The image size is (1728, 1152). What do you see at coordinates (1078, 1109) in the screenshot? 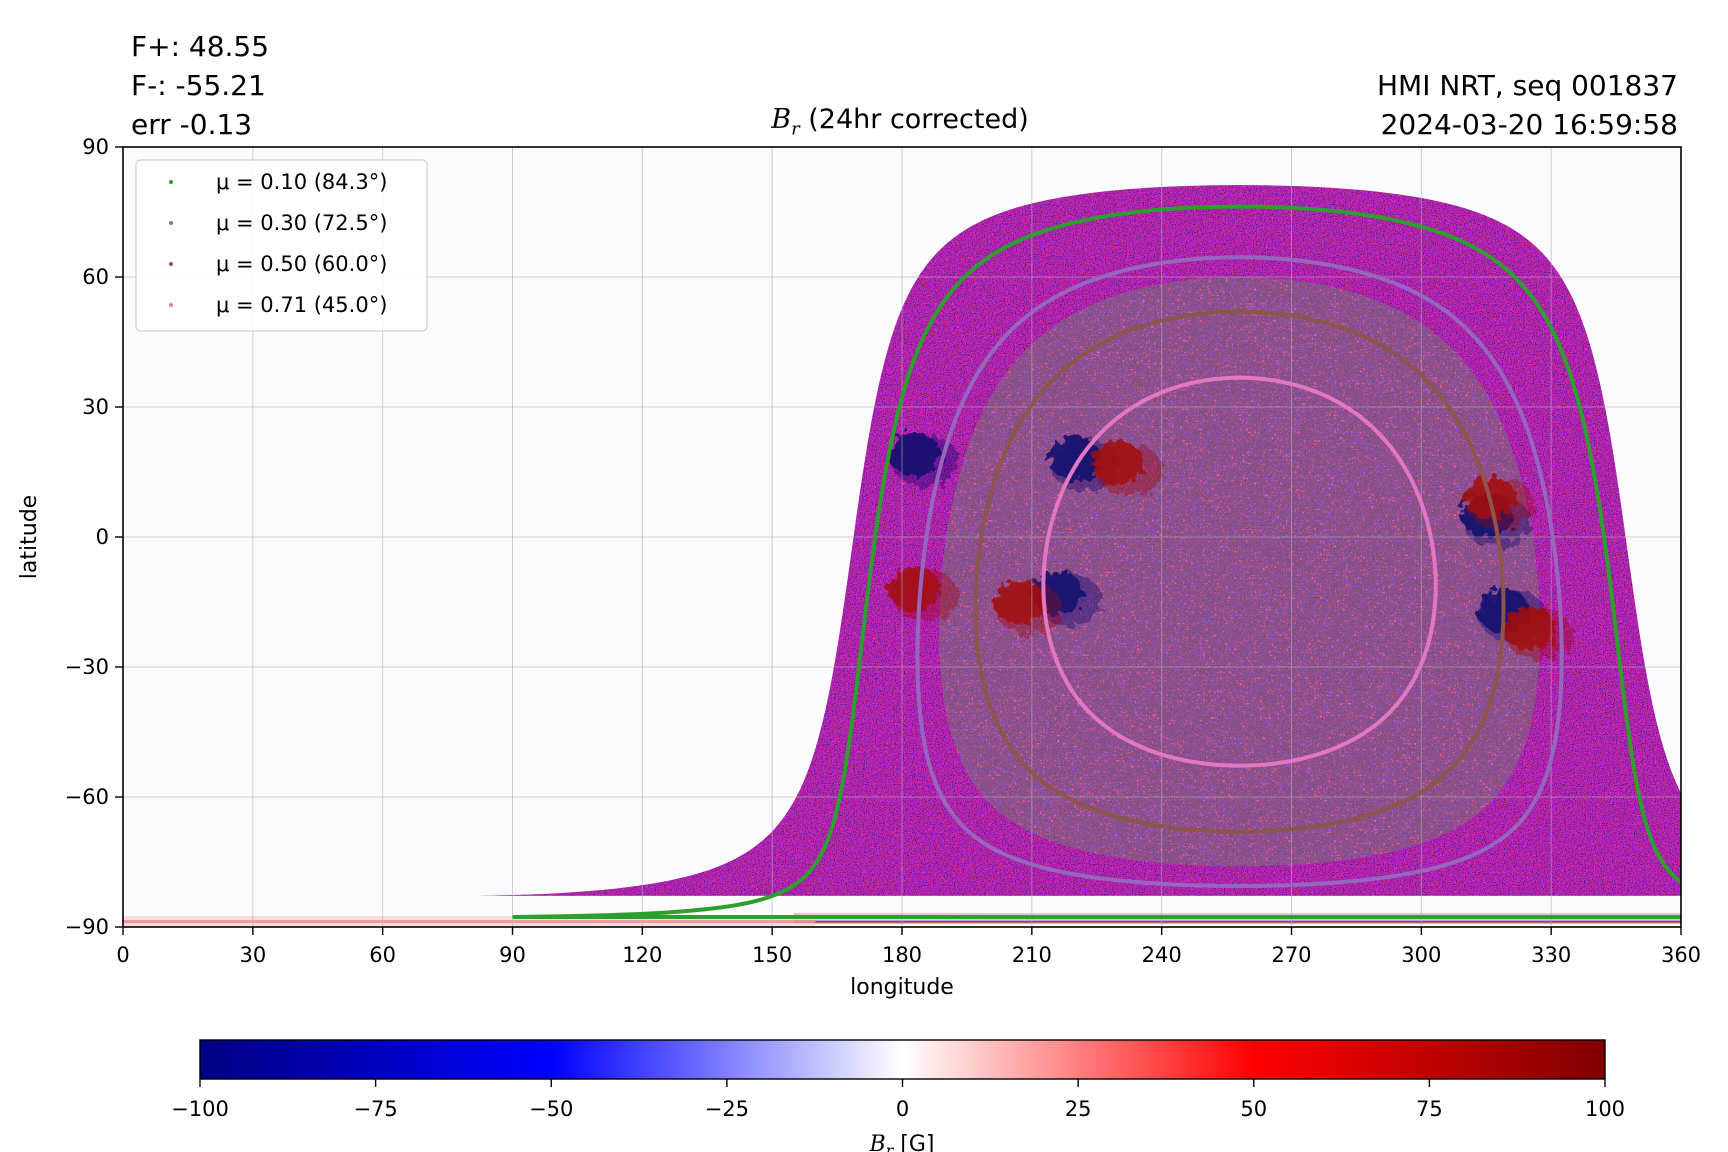
I see `colorbar-tick-label: 25` at bounding box center [1078, 1109].